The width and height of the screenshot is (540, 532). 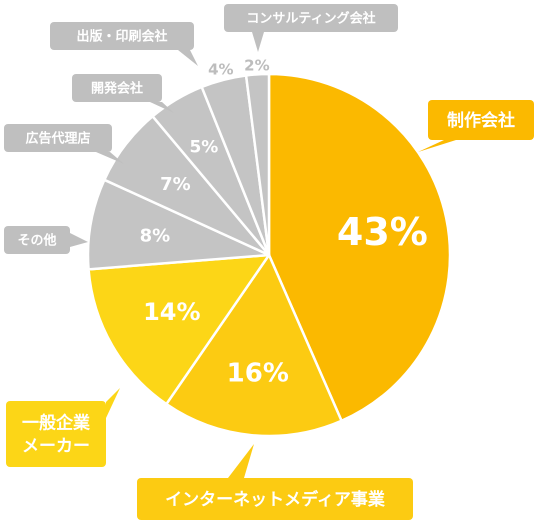 I want to click on callout-5: 広告代理店, so click(x=64, y=144).